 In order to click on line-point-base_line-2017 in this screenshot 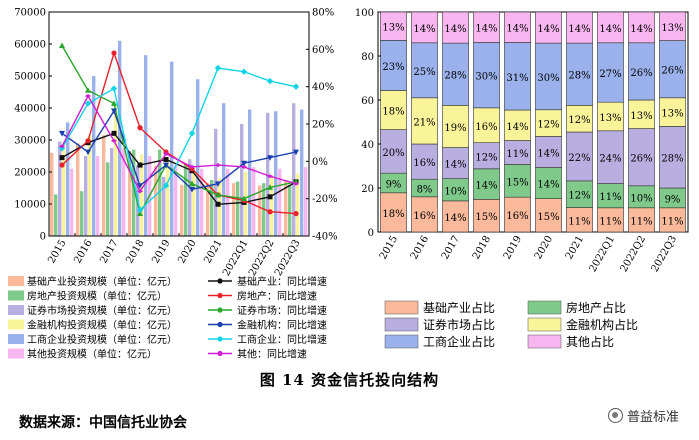, I will do `click(114, 133)`.